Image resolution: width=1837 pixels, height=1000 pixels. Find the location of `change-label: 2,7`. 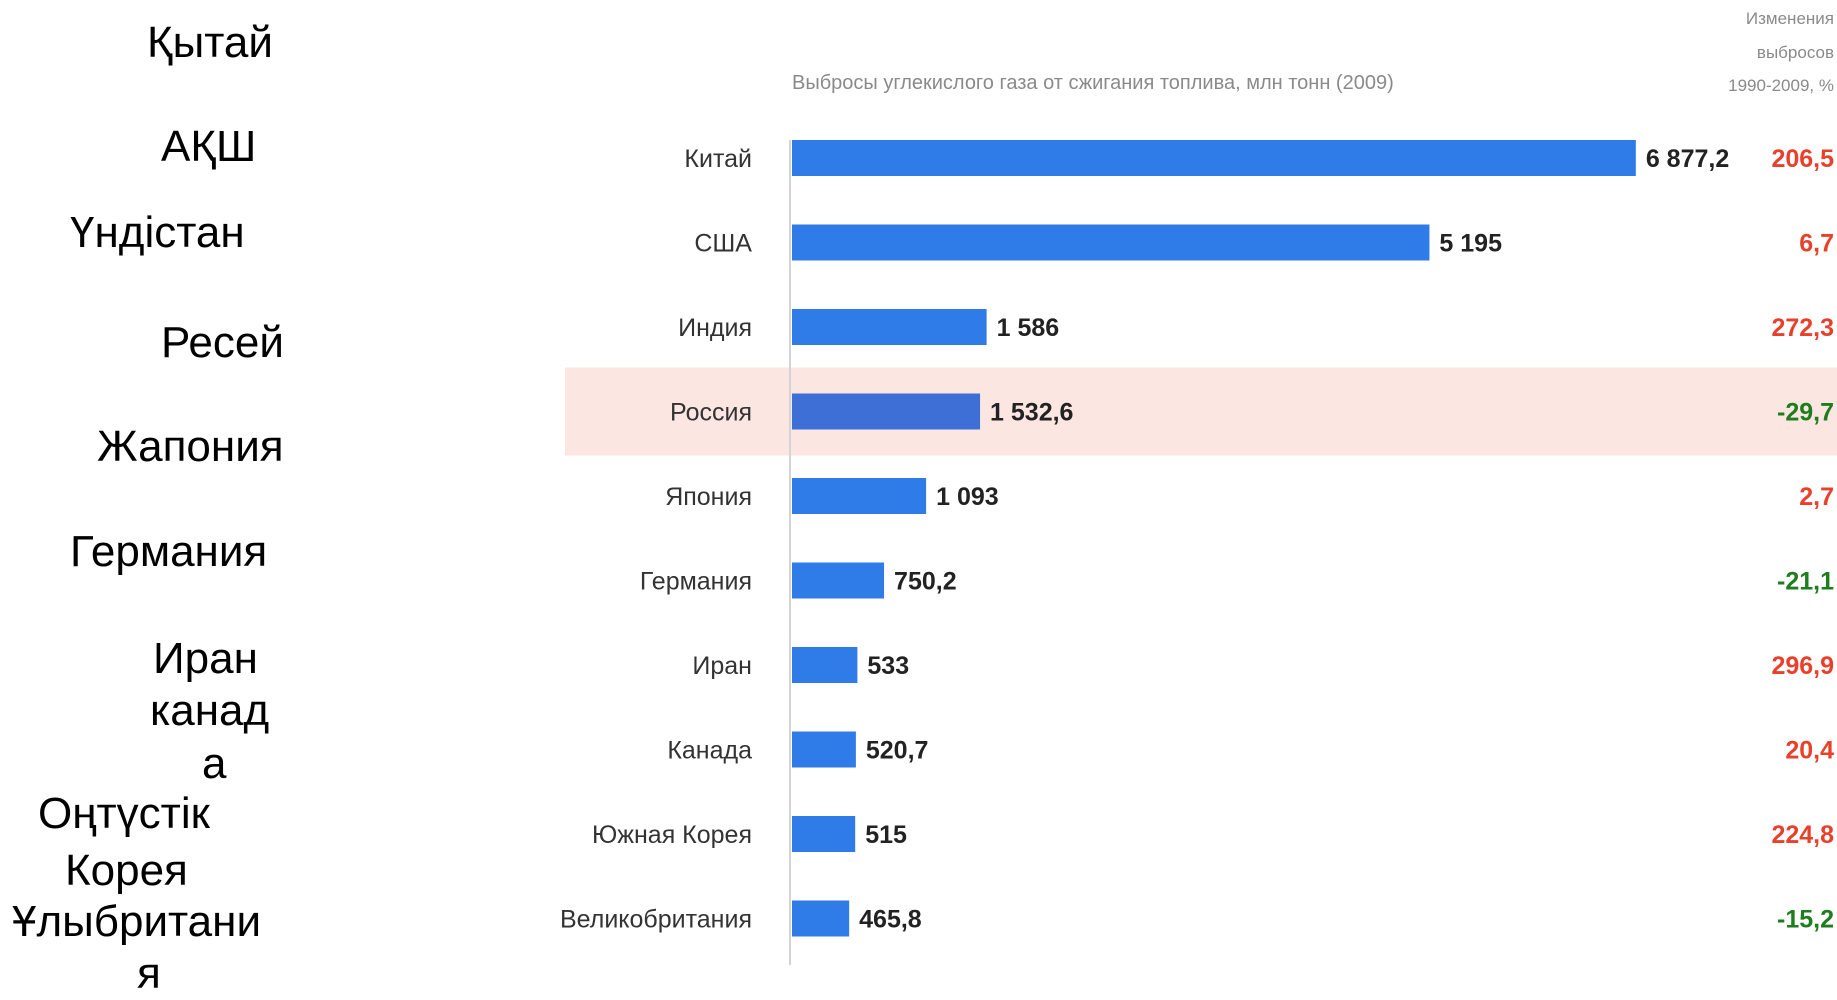

change-label: 2,7 is located at coordinates (1816, 497).